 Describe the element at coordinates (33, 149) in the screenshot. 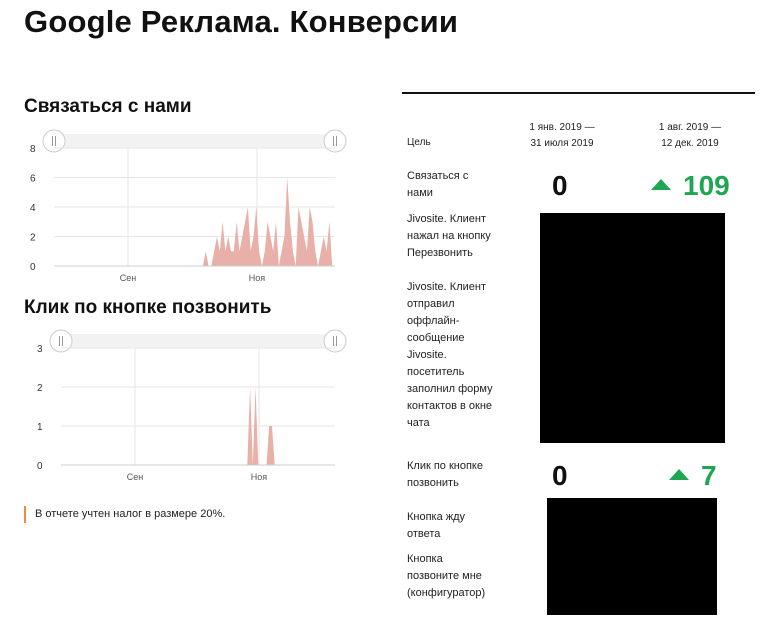

I see `y-tick-label: 8` at that location.